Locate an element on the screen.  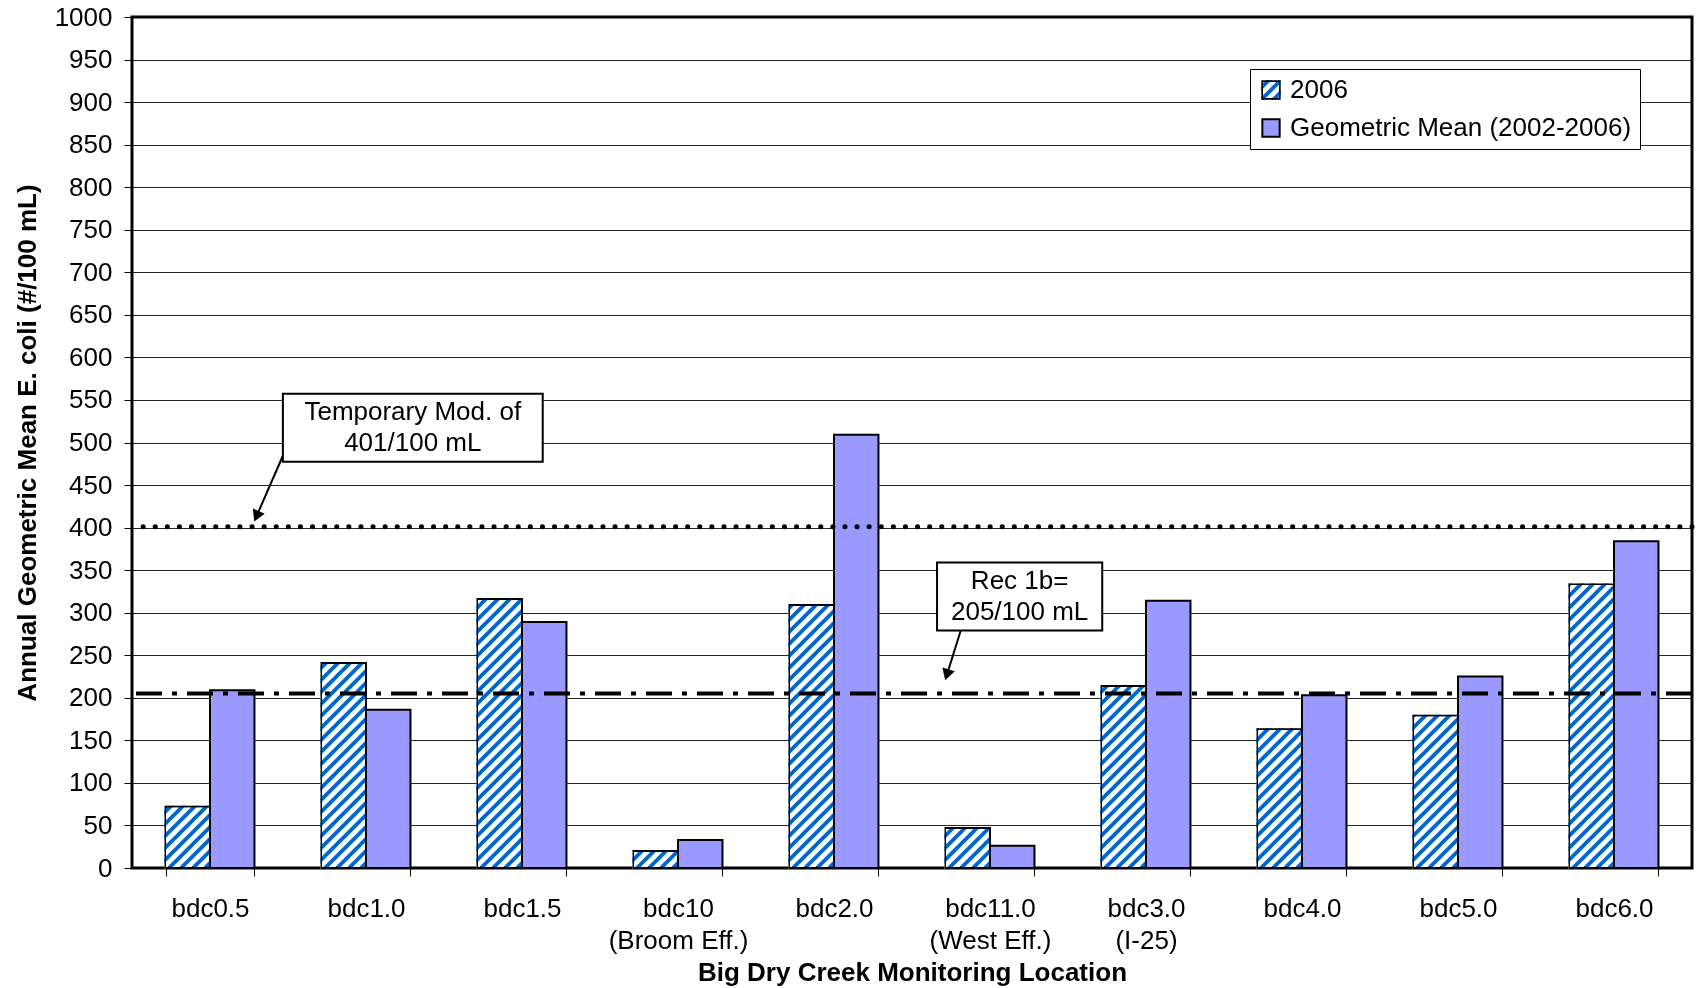
x-tick-label: bdc11.0 (West Eff.) is located at coordinates (990, 923).